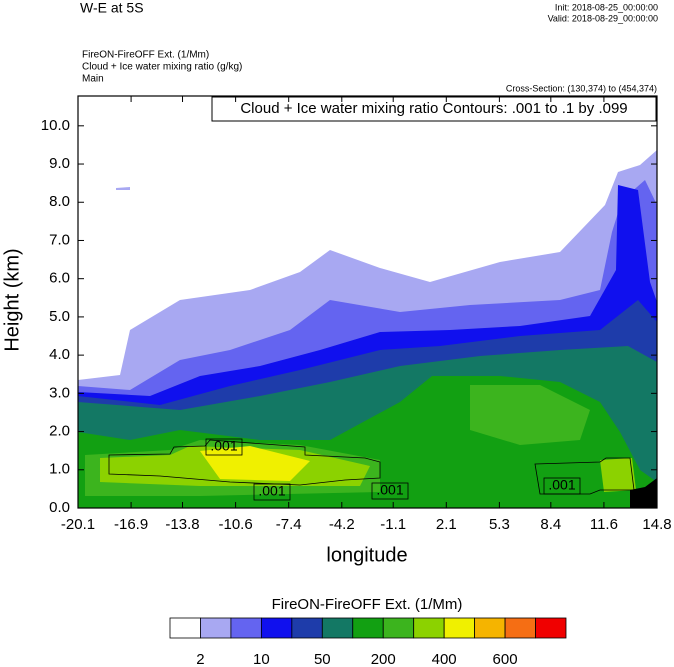 The image size is (674, 667). I want to click on y-tick-label: 3.0, so click(59, 392).